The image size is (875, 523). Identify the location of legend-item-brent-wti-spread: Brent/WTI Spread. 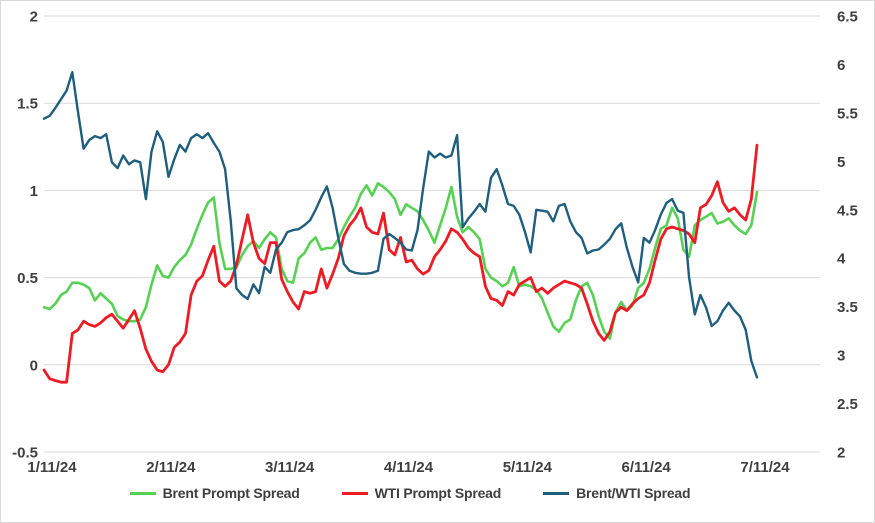
(617, 493).